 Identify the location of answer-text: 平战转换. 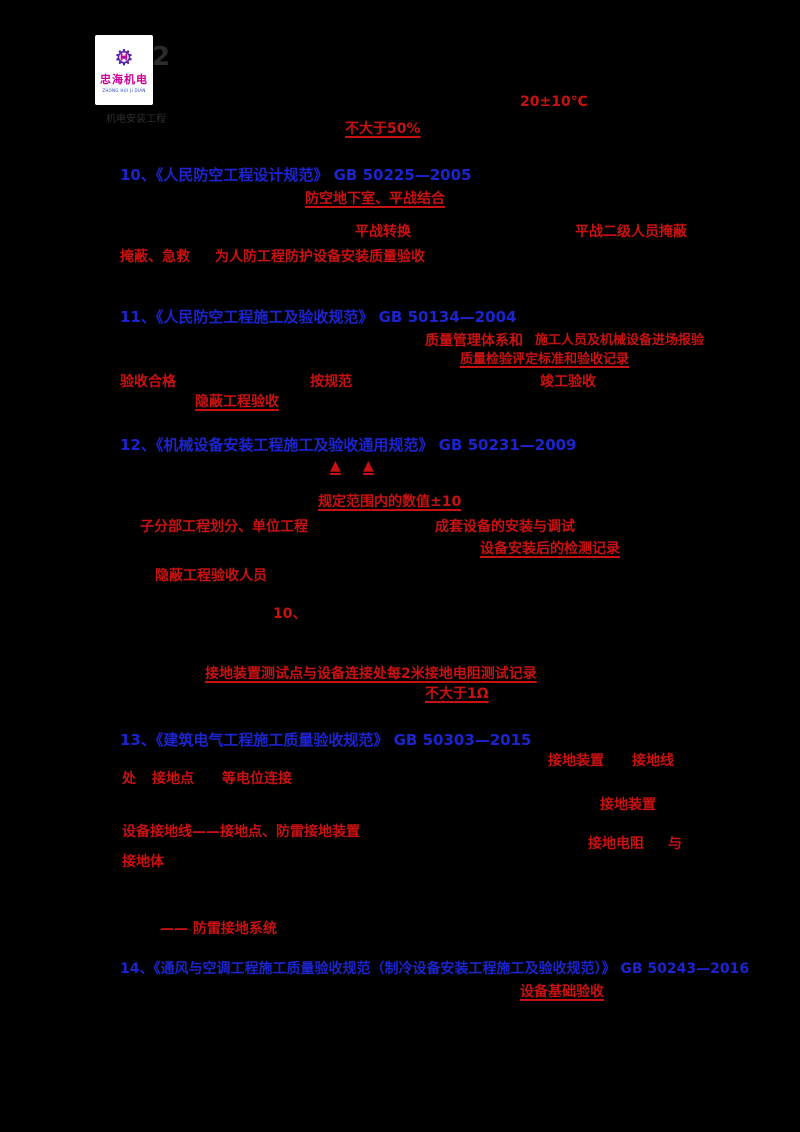
(383, 232).